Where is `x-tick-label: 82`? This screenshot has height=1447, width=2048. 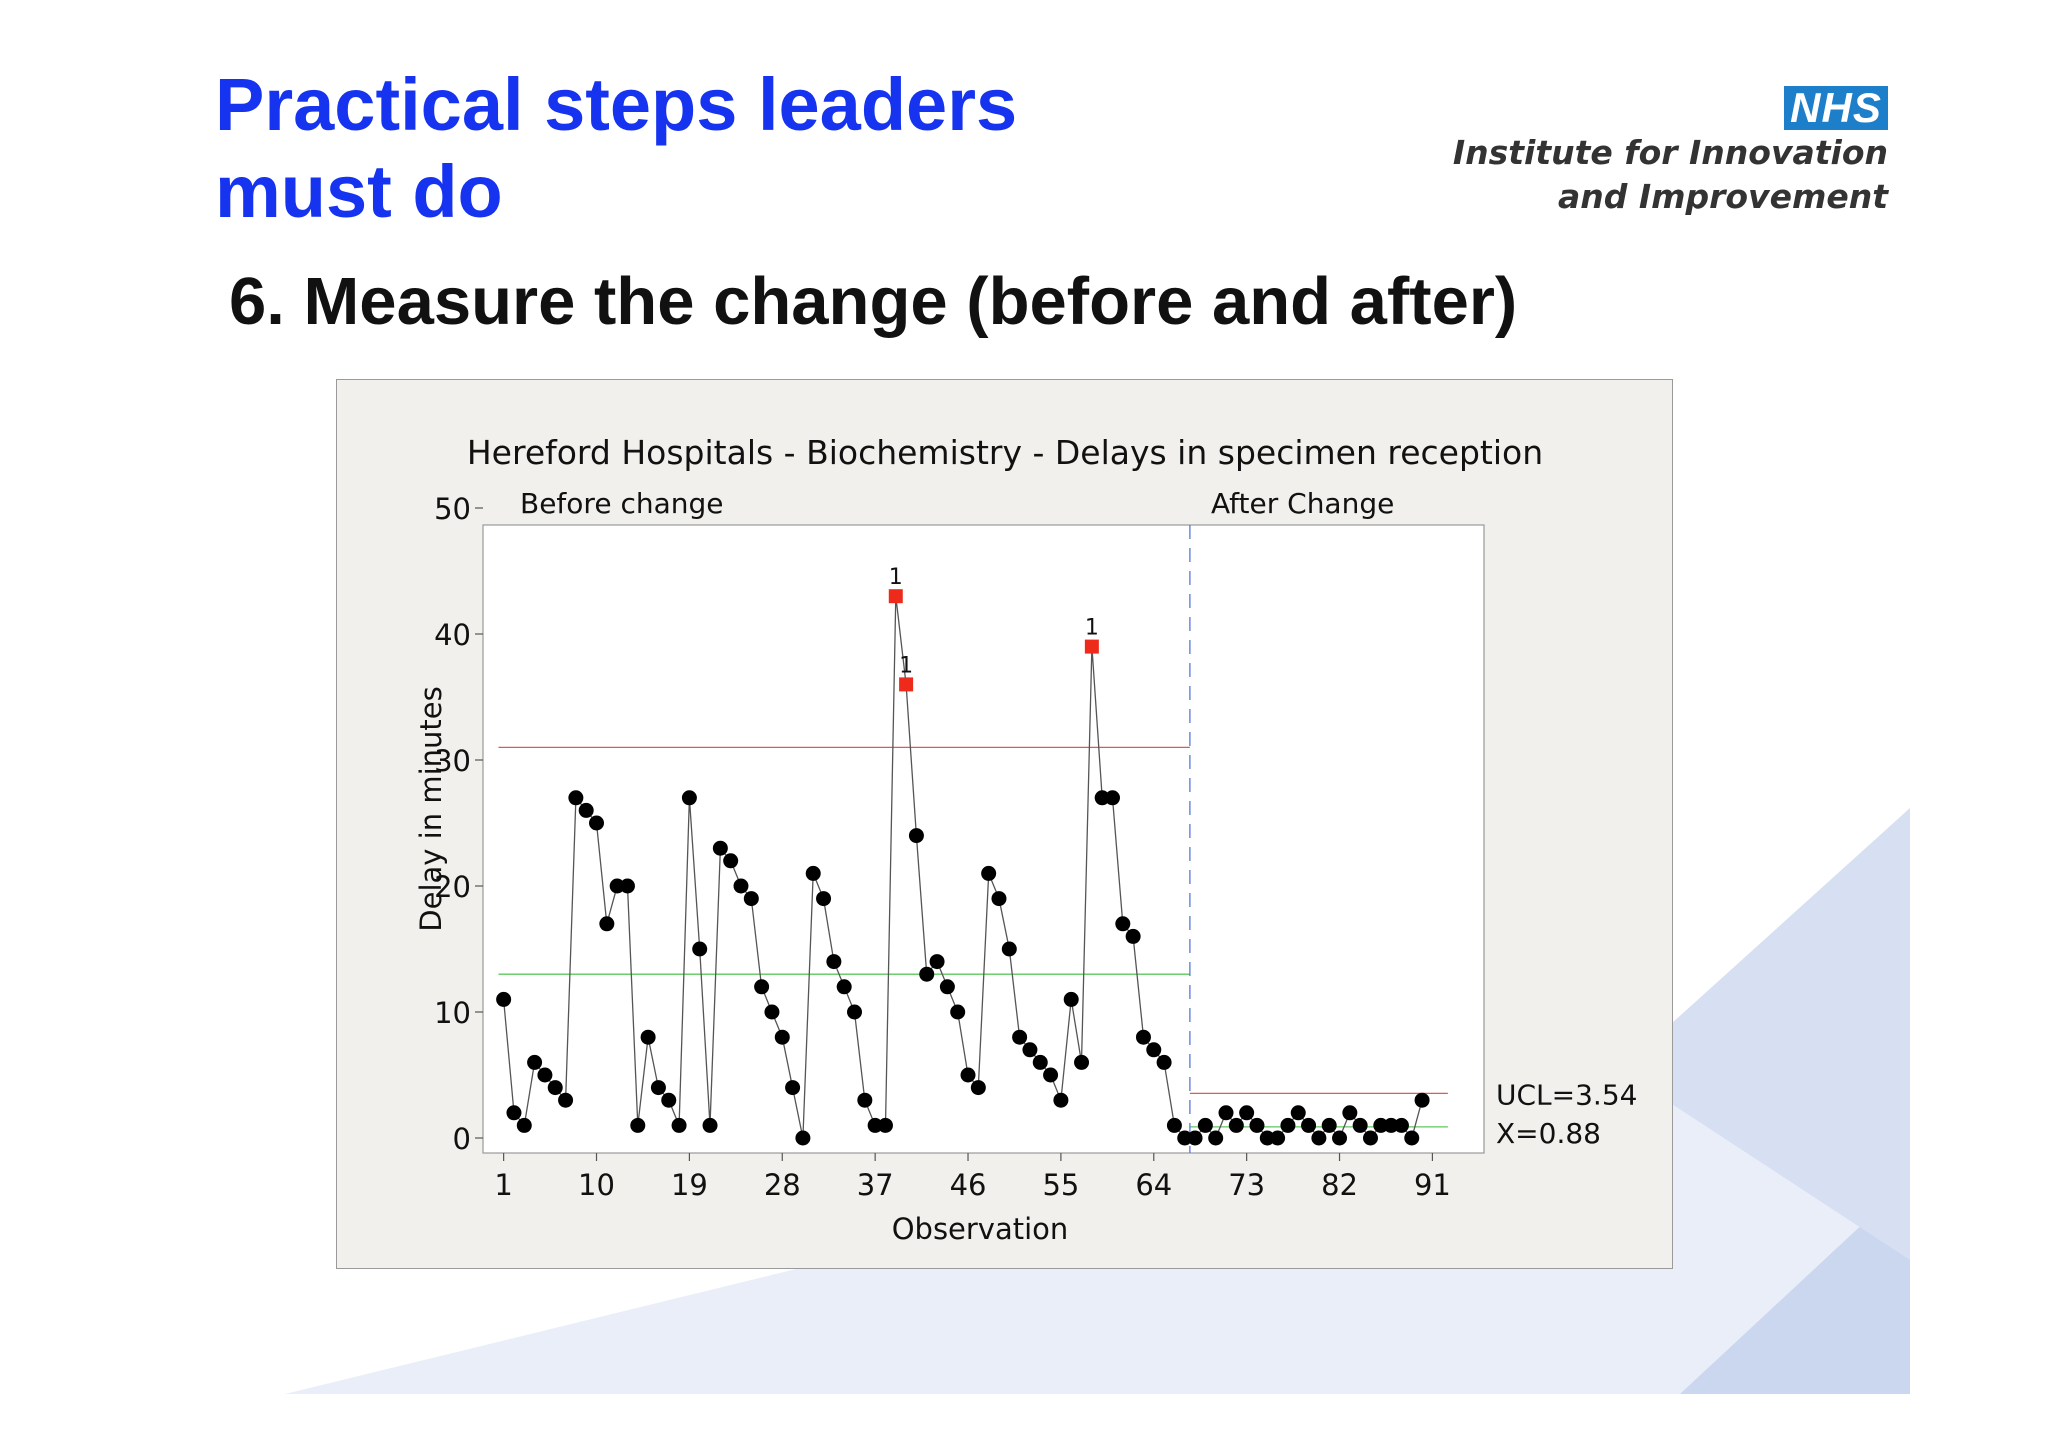
x-tick-label: 82 is located at coordinates (1339, 1185).